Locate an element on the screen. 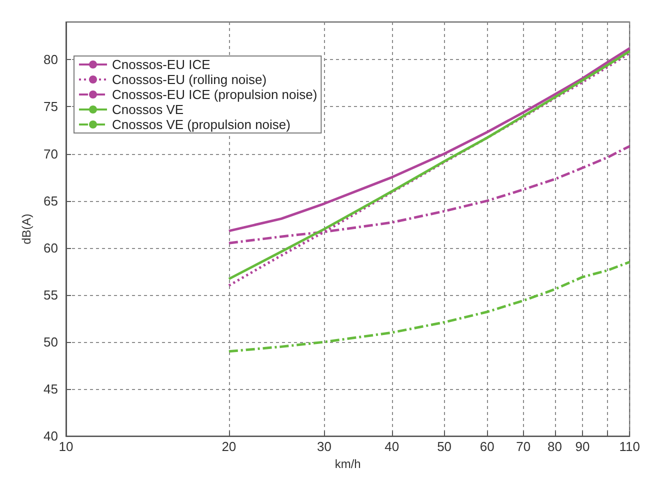  legend-label: Cnossos-EU ICE is located at coordinates (161, 64).